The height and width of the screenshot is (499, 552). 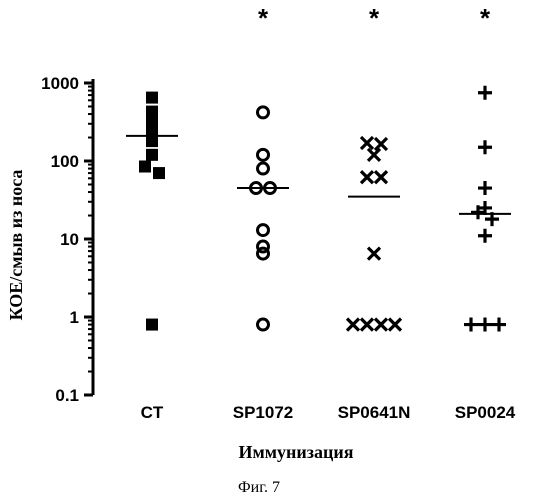 What do you see at coordinates (60, 83) in the screenshot?
I see `y-tick-label: 1000` at bounding box center [60, 83].